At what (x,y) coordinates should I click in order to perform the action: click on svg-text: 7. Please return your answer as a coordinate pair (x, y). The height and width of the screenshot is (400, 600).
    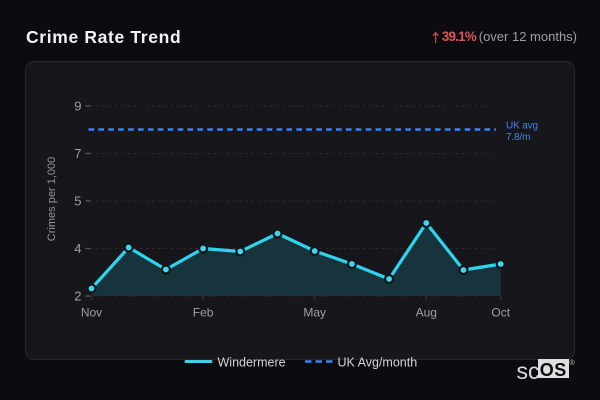
    Looking at the image, I should click on (77, 153).